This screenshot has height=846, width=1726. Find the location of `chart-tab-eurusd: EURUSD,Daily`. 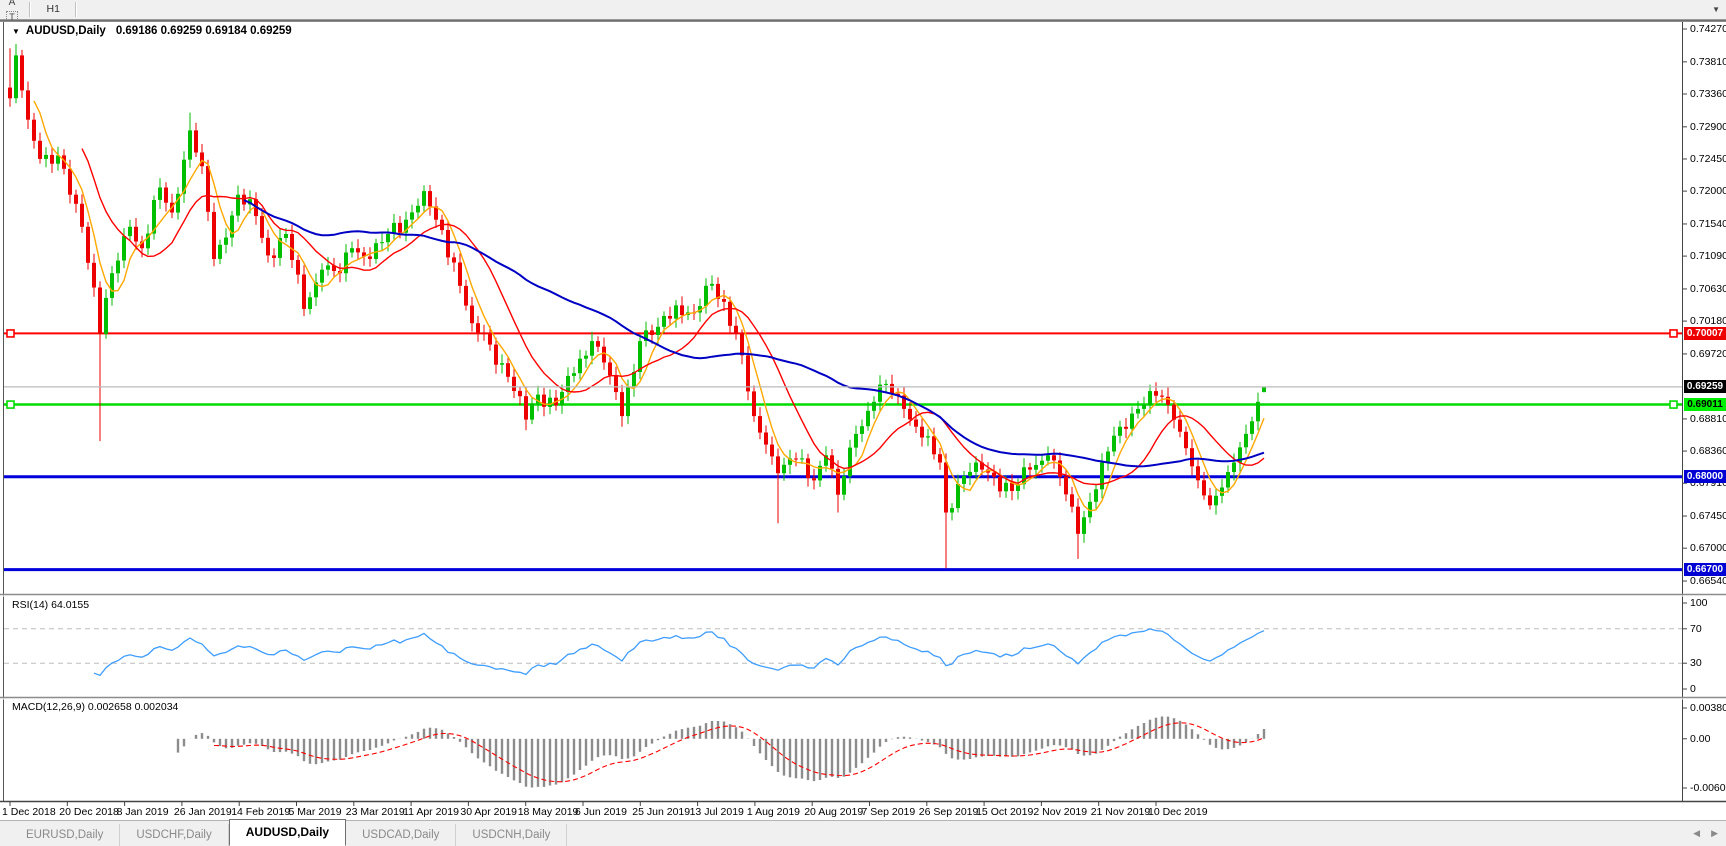

chart-tab-eurusd: EURUSD,Daily is located at coordinates (65, 835).